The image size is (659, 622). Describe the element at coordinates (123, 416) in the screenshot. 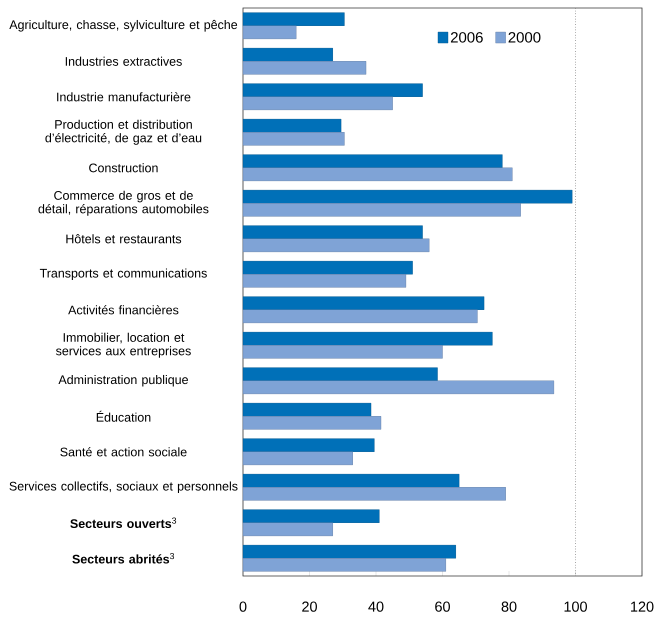

I see `y-tick-label: Éducation` at that location.